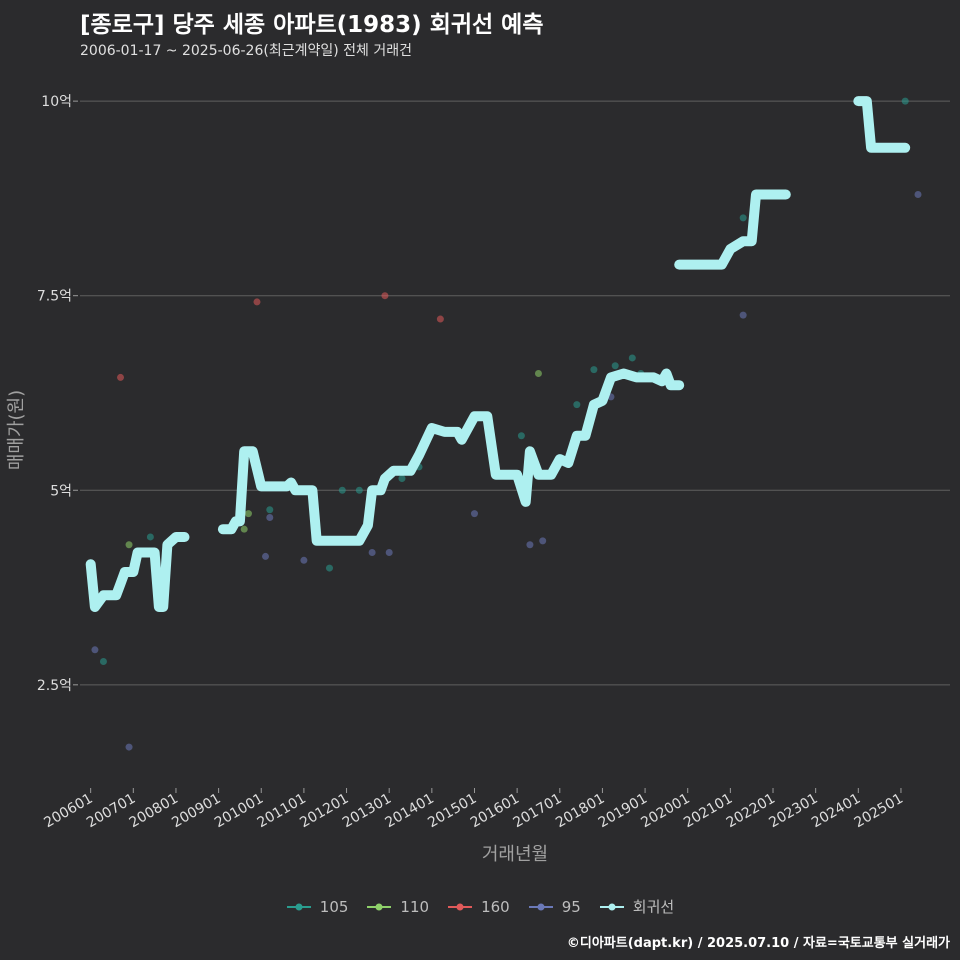  Describe the element at coordinates (54, 394) in the screenshot. I see `y-tick-labels: 2.5억 5억 7.5억 10억` at that location.